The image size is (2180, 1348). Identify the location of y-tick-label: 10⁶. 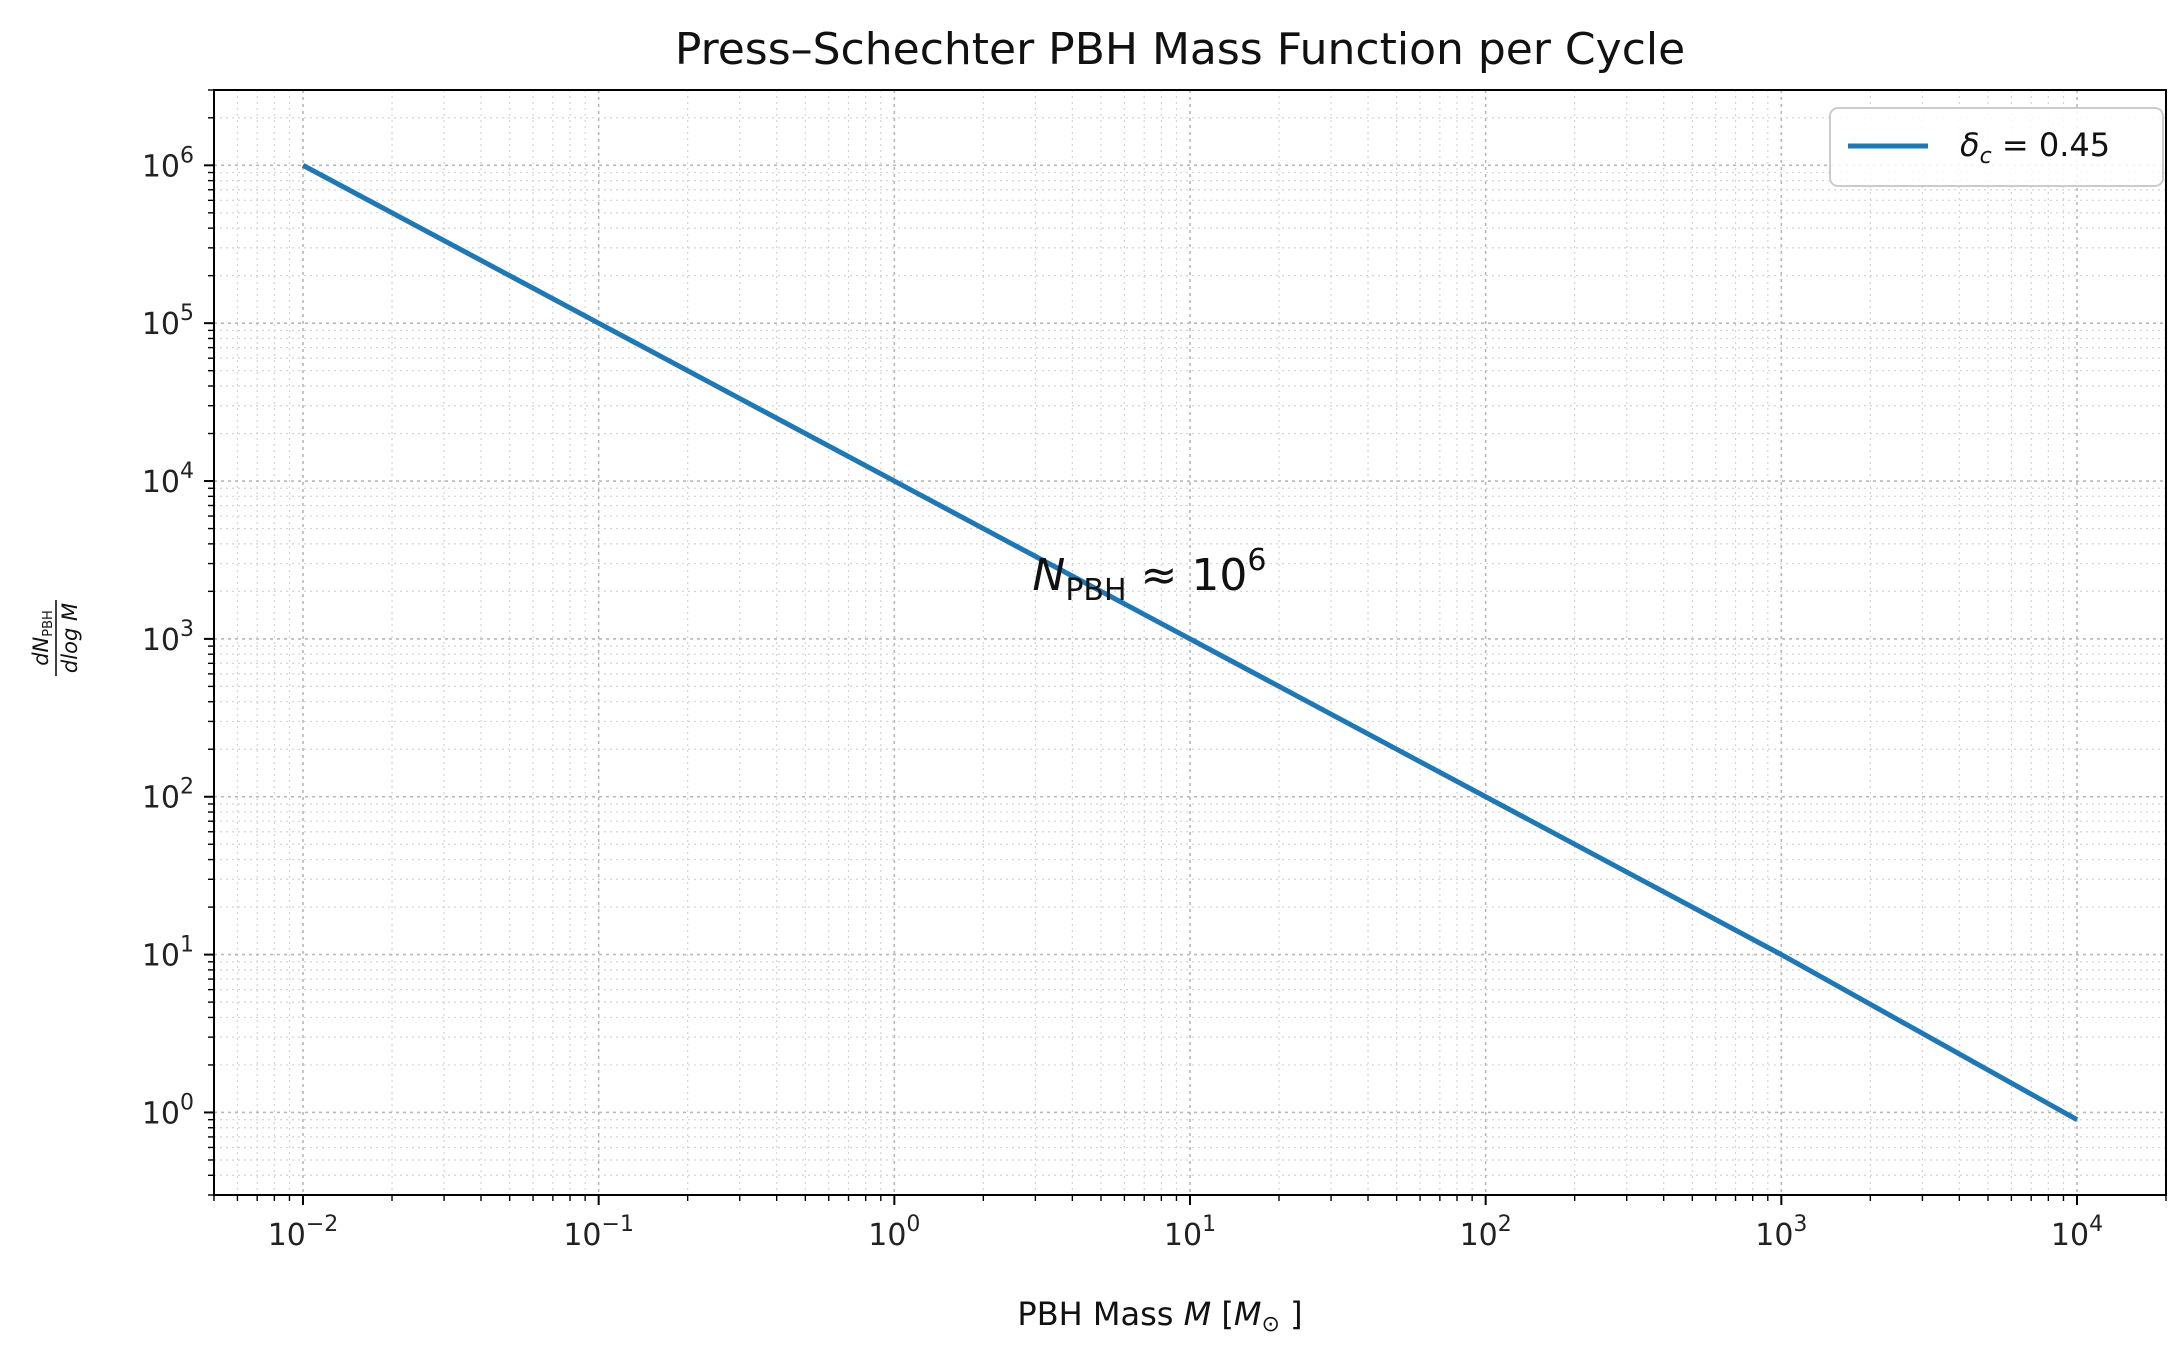
(168, 163).